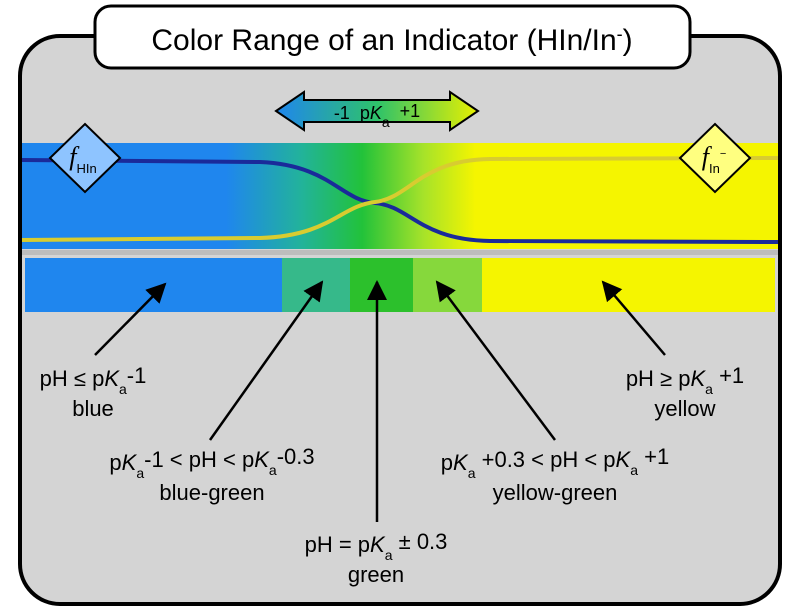 This screenshot has width=800, height=616. I want to click on title-sup: -, so click(620, 34).